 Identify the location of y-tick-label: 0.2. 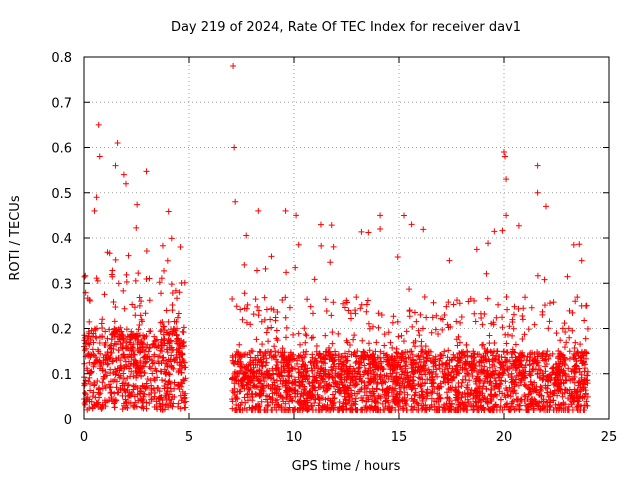
(61, 330).